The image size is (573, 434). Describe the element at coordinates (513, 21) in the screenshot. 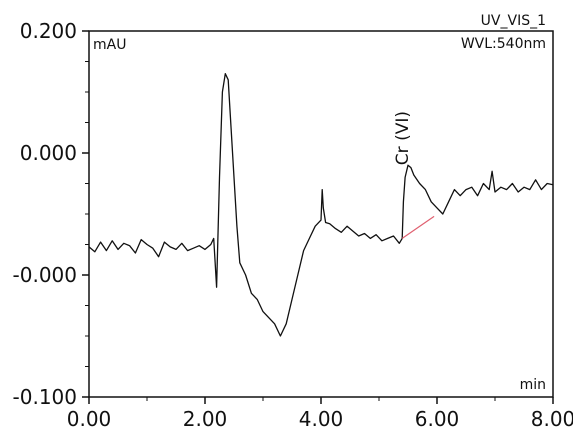

I see `chart-title: UV_VIS_1` at that location.